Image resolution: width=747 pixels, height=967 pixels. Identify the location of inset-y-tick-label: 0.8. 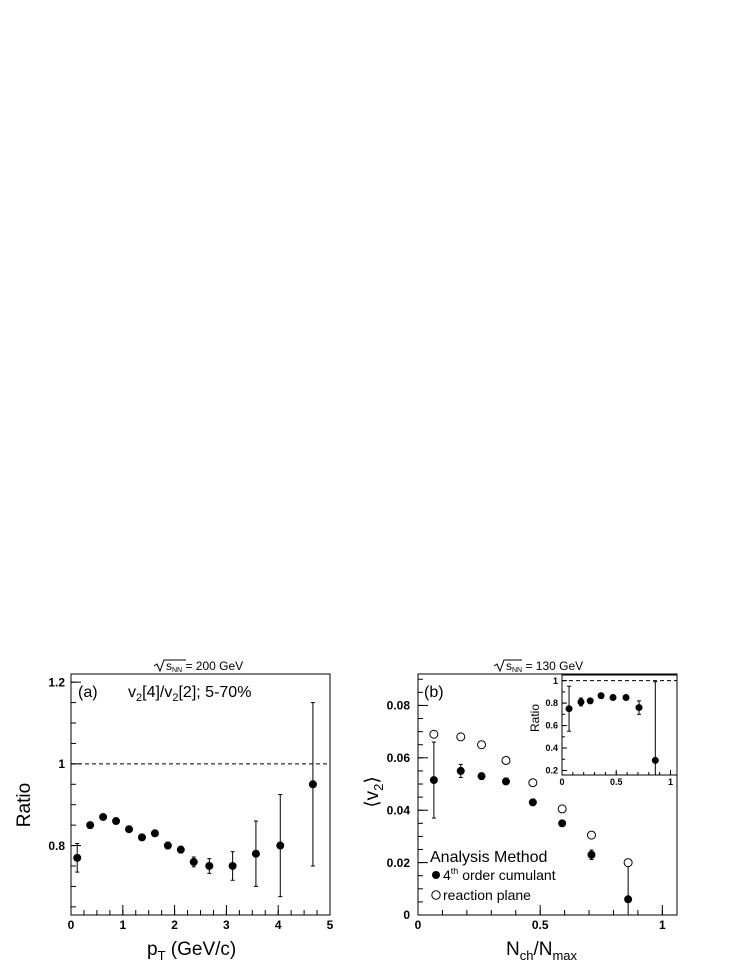
(551, 703).